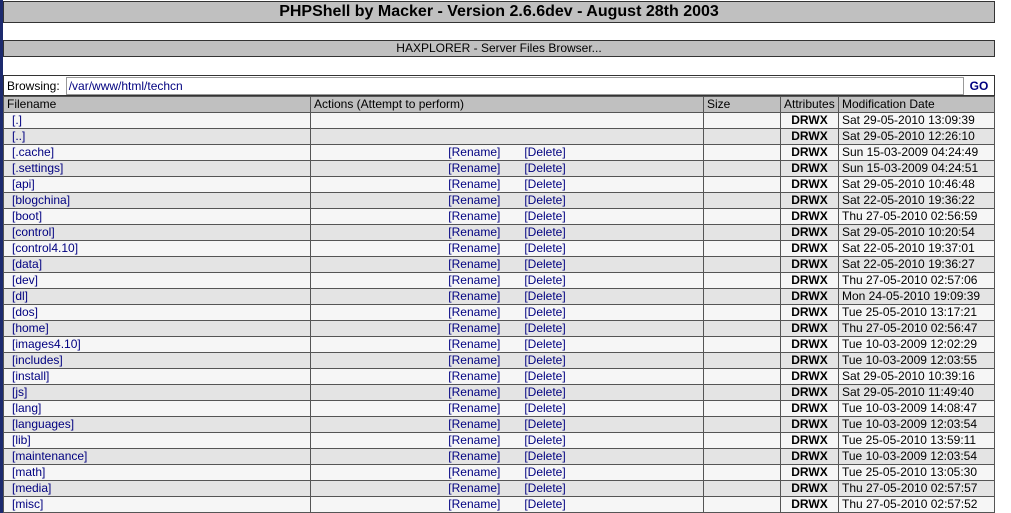  Describe the element at coordinates (157, 328) in the screenshot. I see `filename-link: [home]` at that location.